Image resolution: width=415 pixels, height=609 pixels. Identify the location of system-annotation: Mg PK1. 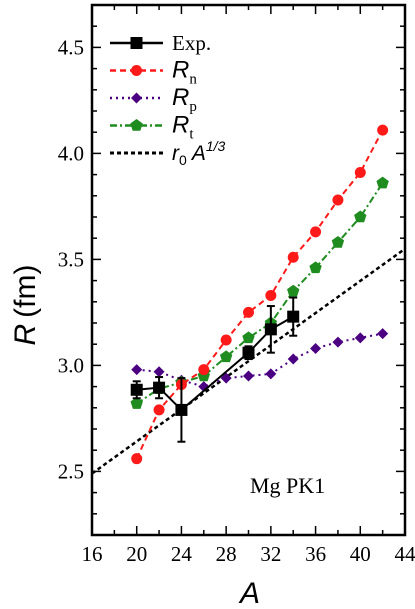
(287, 485).